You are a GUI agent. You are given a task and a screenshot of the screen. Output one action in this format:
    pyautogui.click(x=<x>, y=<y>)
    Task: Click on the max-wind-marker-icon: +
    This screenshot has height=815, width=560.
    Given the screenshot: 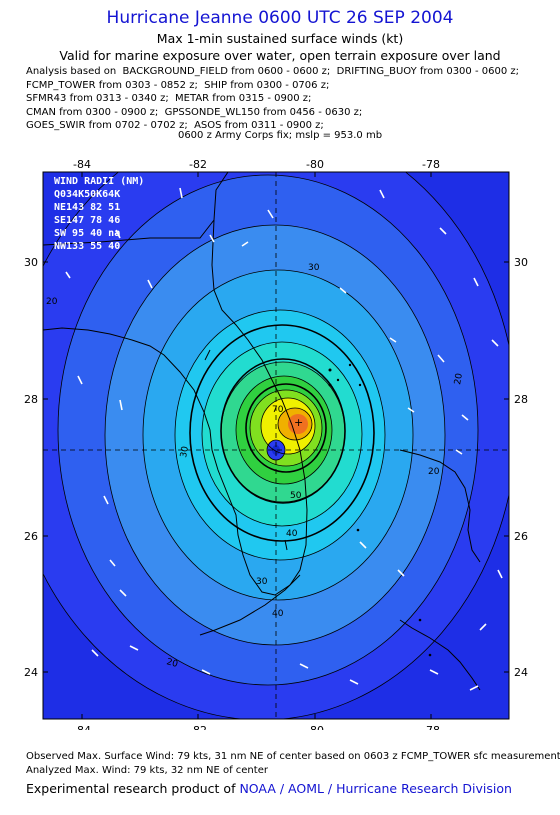 What is the action you would take?
    pyautogui.click(x=298, y=422)
    